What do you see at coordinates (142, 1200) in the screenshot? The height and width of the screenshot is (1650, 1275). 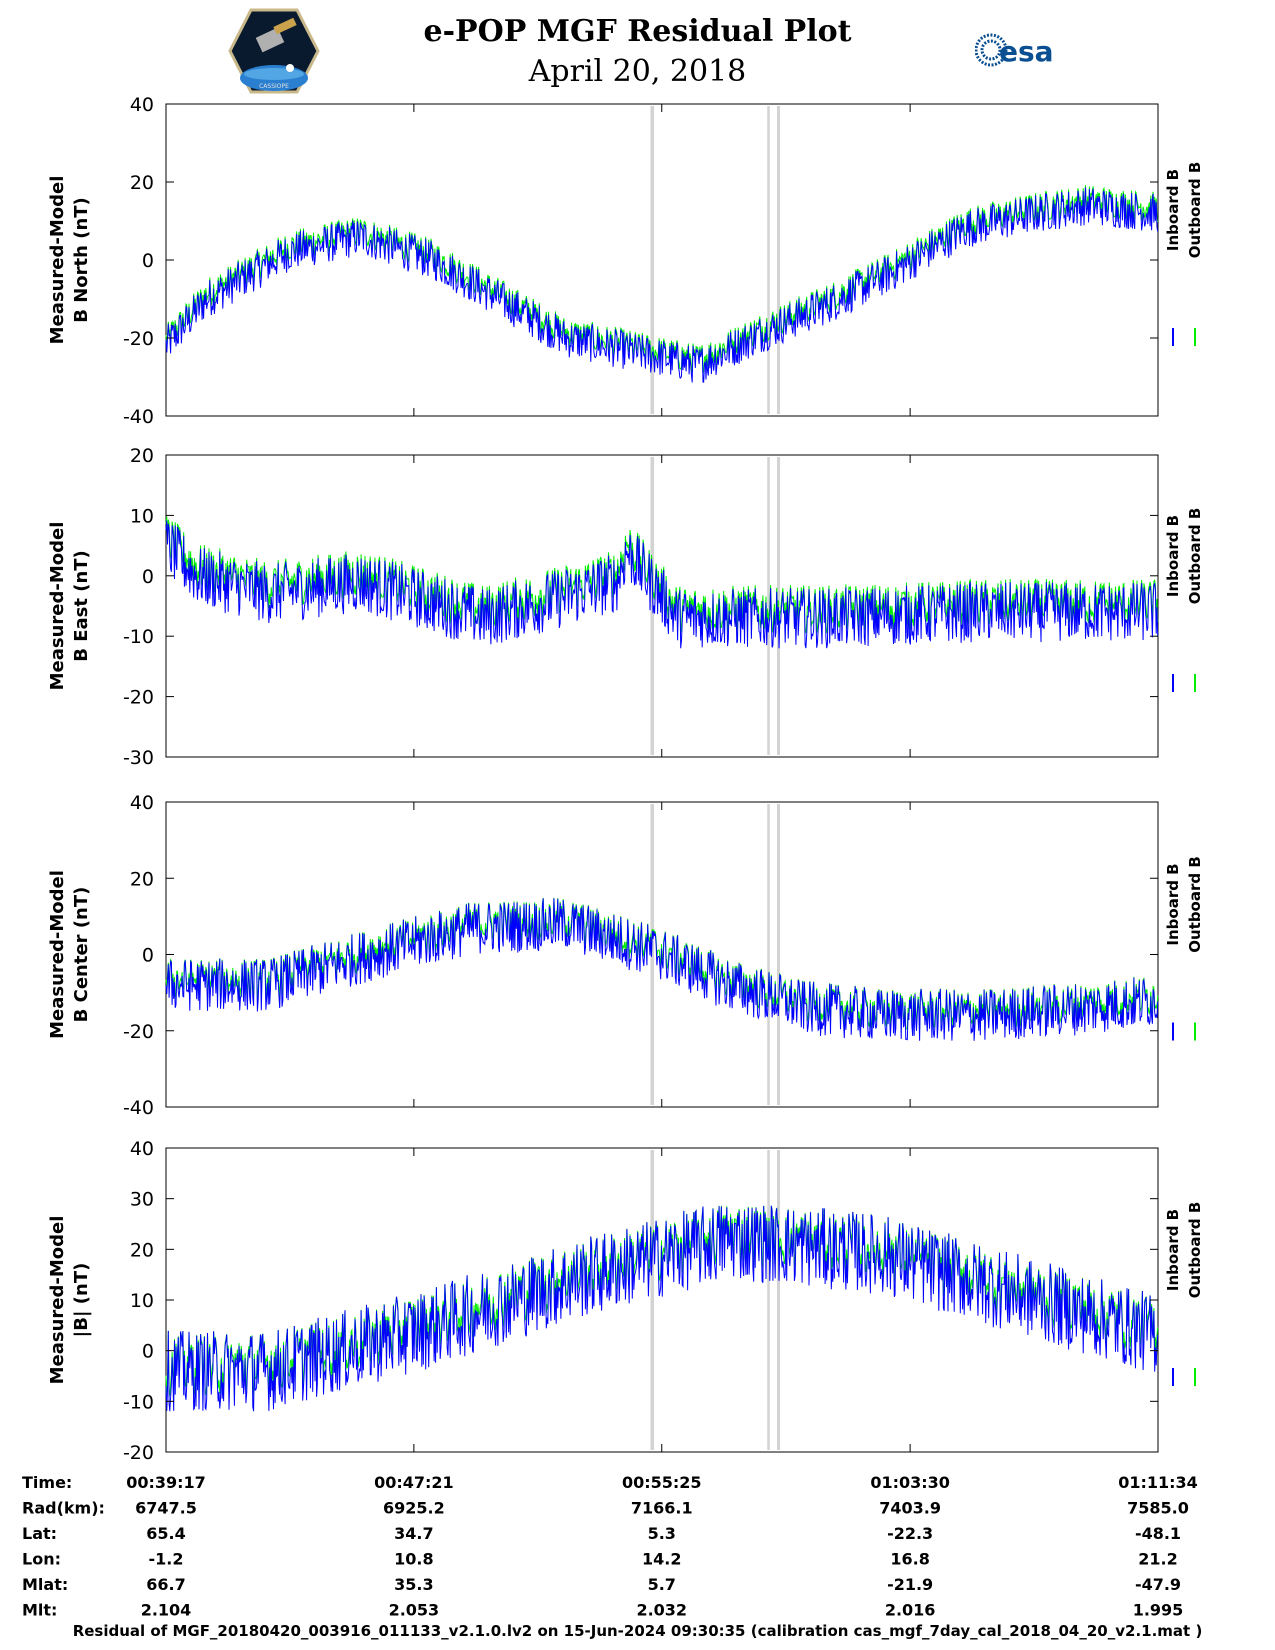 I see `y-tick-label: 30` at bounding box center [142, 1200].